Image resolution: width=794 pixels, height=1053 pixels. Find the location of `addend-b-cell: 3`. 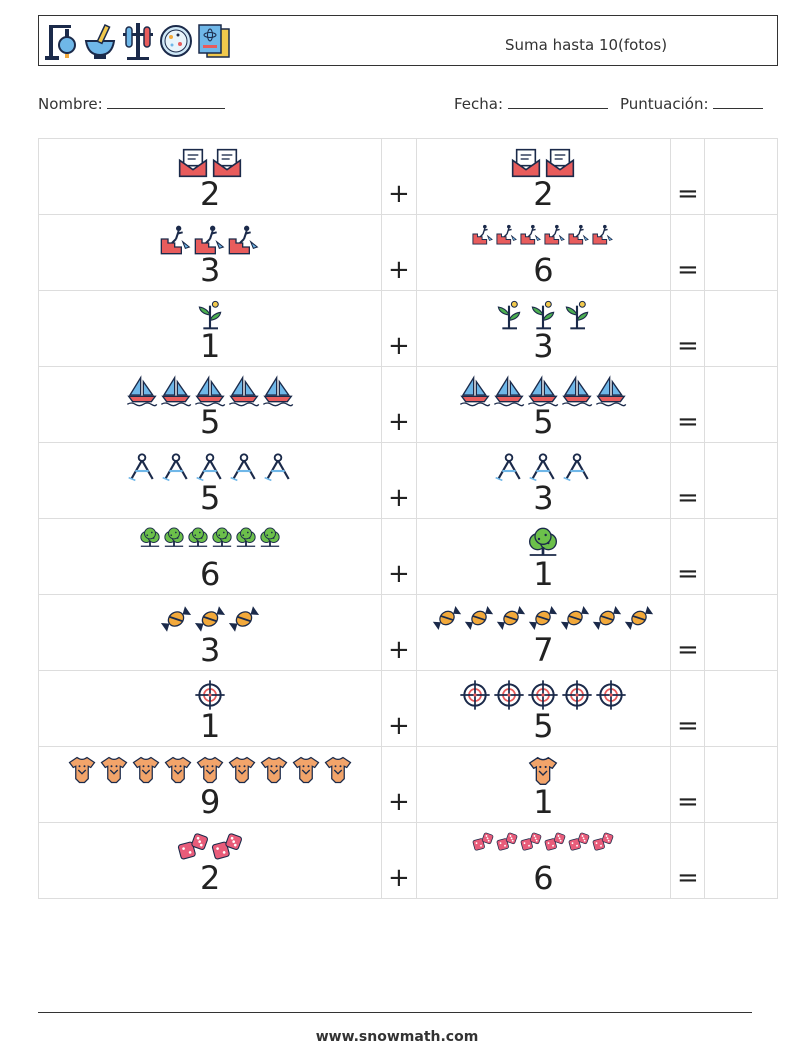

addend-b-cell: 3 is located at coordinates (543, 328).